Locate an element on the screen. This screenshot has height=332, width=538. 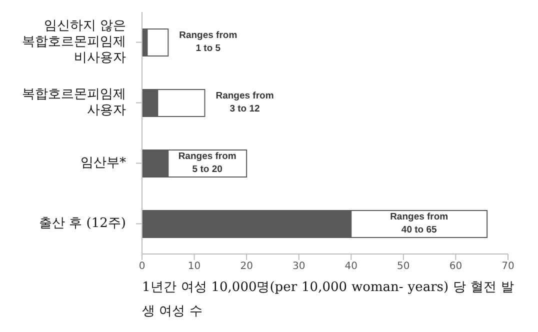
x-tick-label: 30 is located at coordinates (299, 266).